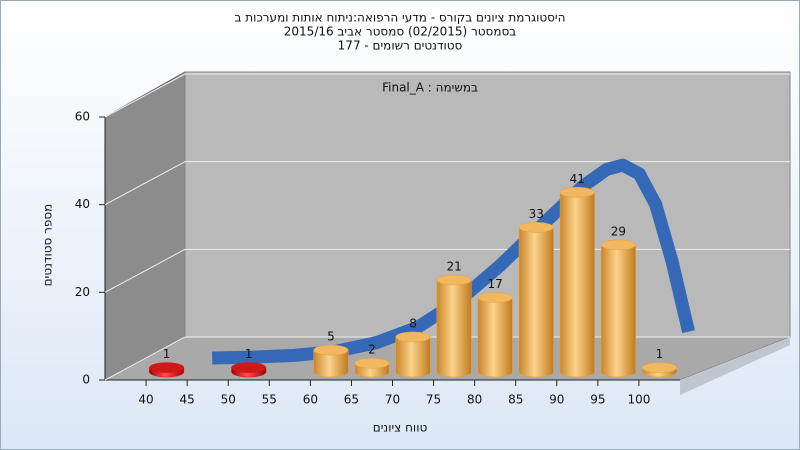  What do you see at coordinates (400, 32) in the screenshot?
I see `chart-title: בסמסטר (02/2015) סמסטר אביב 2015/16` at bounding box center [400, 32].